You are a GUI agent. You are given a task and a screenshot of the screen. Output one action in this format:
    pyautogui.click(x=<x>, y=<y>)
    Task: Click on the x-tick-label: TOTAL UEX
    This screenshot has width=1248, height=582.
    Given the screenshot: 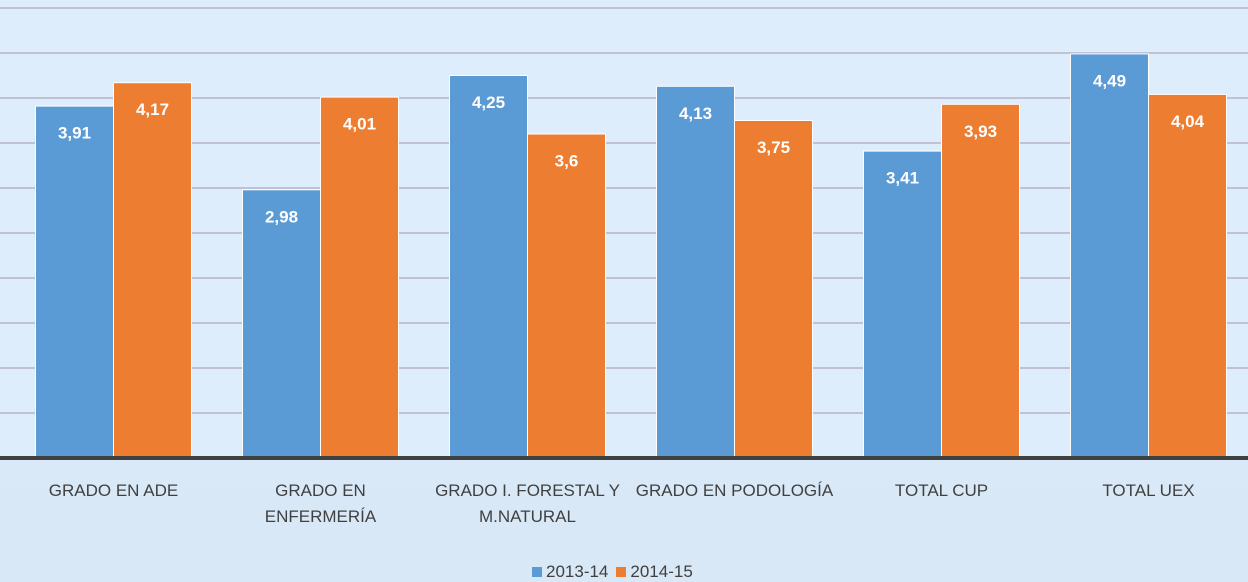 What is the action you would take?
    pyautogui.click(x=1148, y=490)
    